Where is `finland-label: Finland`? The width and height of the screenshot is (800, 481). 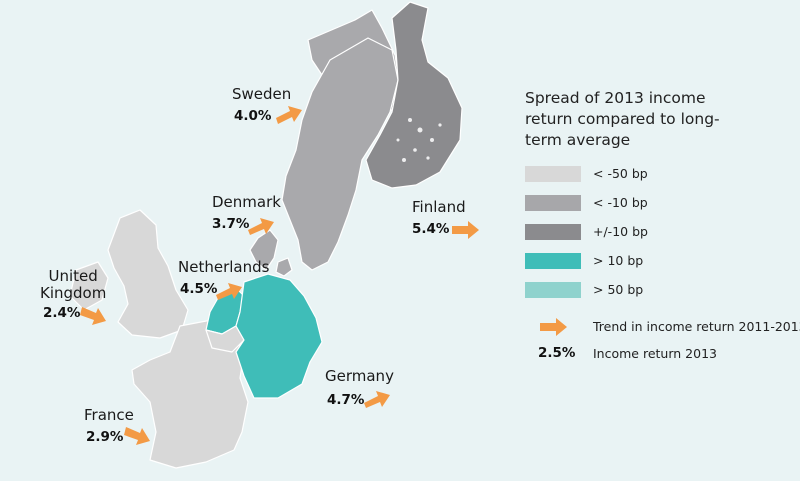
finland-label: Finland is located at coordinates (439, 207).